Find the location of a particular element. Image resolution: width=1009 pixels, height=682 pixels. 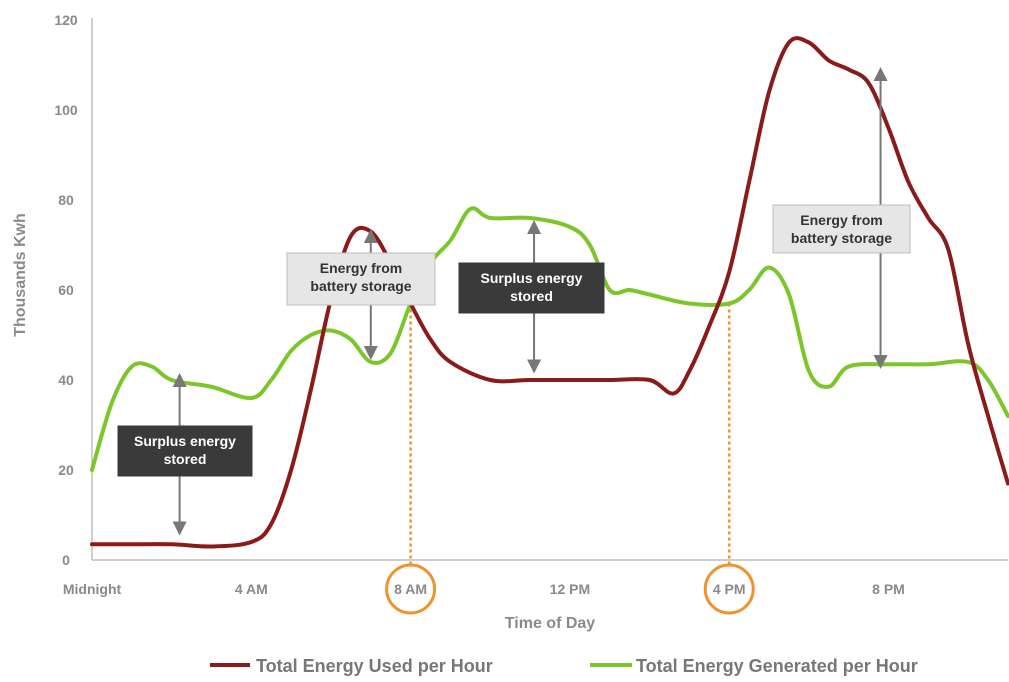

y-tick-label: 100 is located at coordinates (66, 110).